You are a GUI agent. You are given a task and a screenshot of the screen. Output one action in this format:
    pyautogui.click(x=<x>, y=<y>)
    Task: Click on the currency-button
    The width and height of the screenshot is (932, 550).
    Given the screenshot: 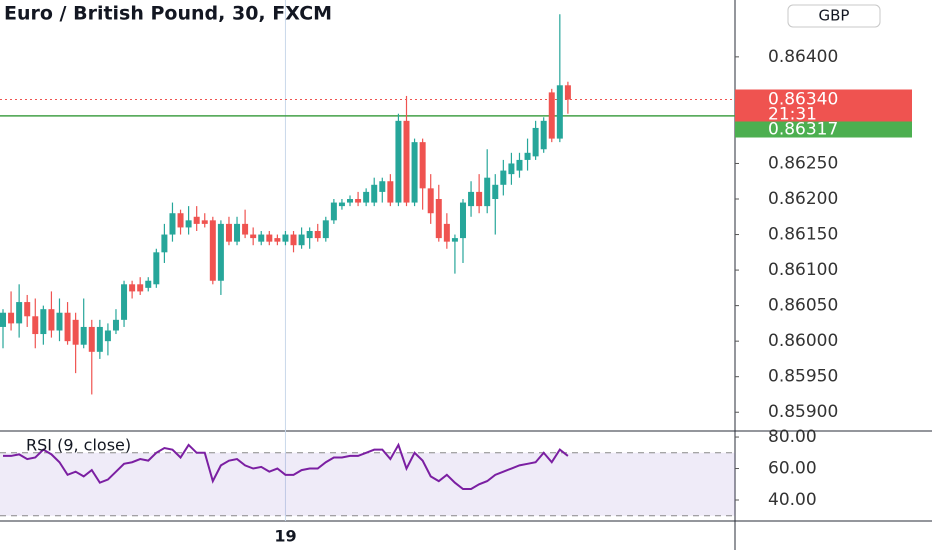 What is the action you would take?
    pyautogui.click(x=834, y=16)
    